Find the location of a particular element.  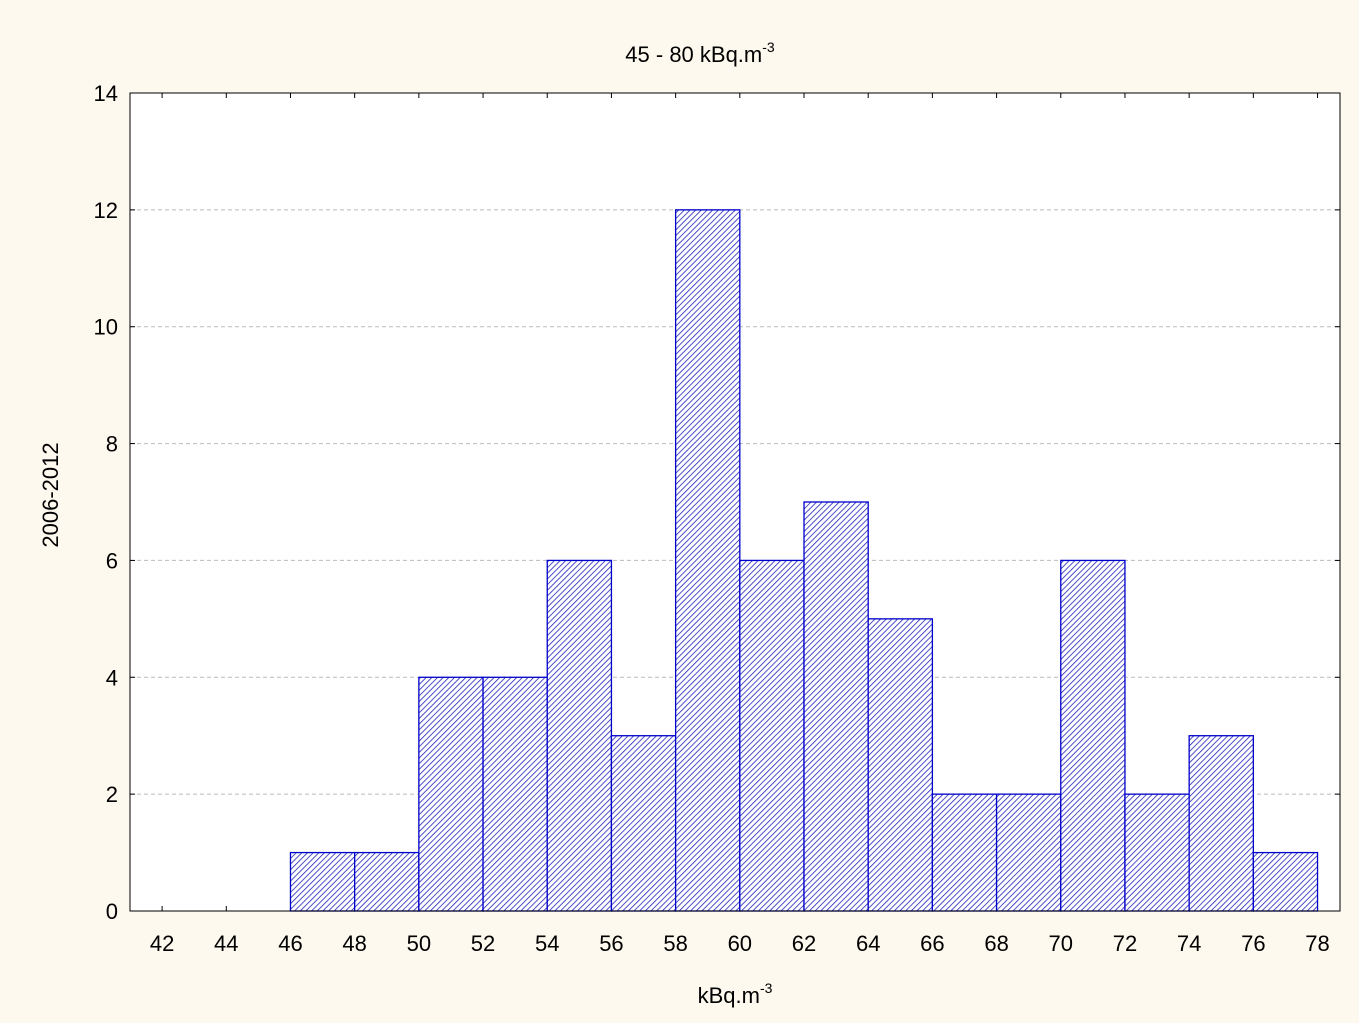

y-tick-label: 8 is located at coordinates (112, 444).